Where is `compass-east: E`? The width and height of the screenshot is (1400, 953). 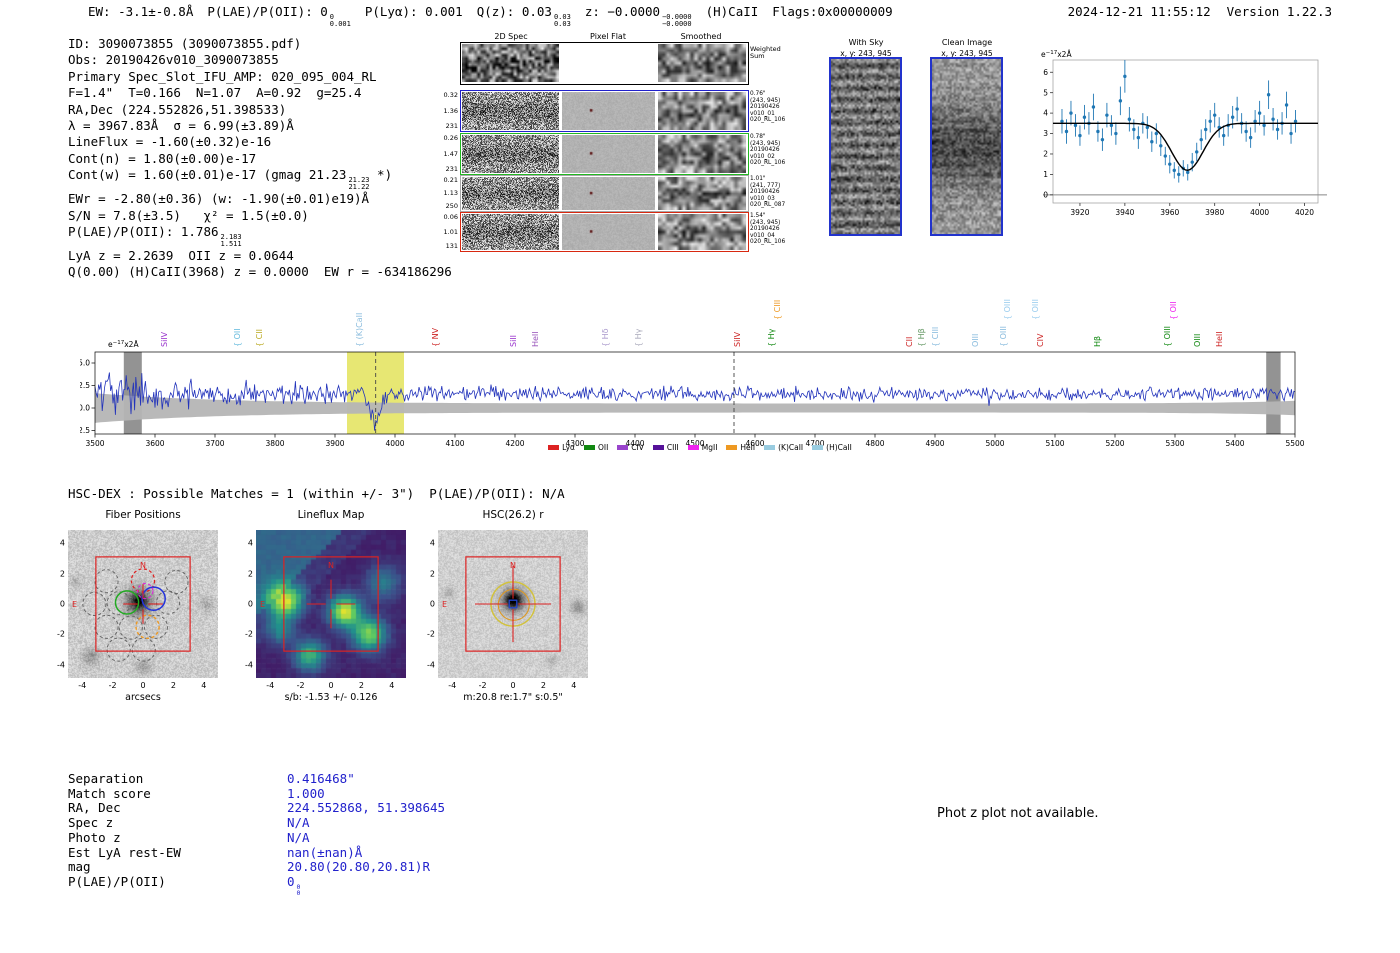 compass-east: E is located at coordinates (444, 604).